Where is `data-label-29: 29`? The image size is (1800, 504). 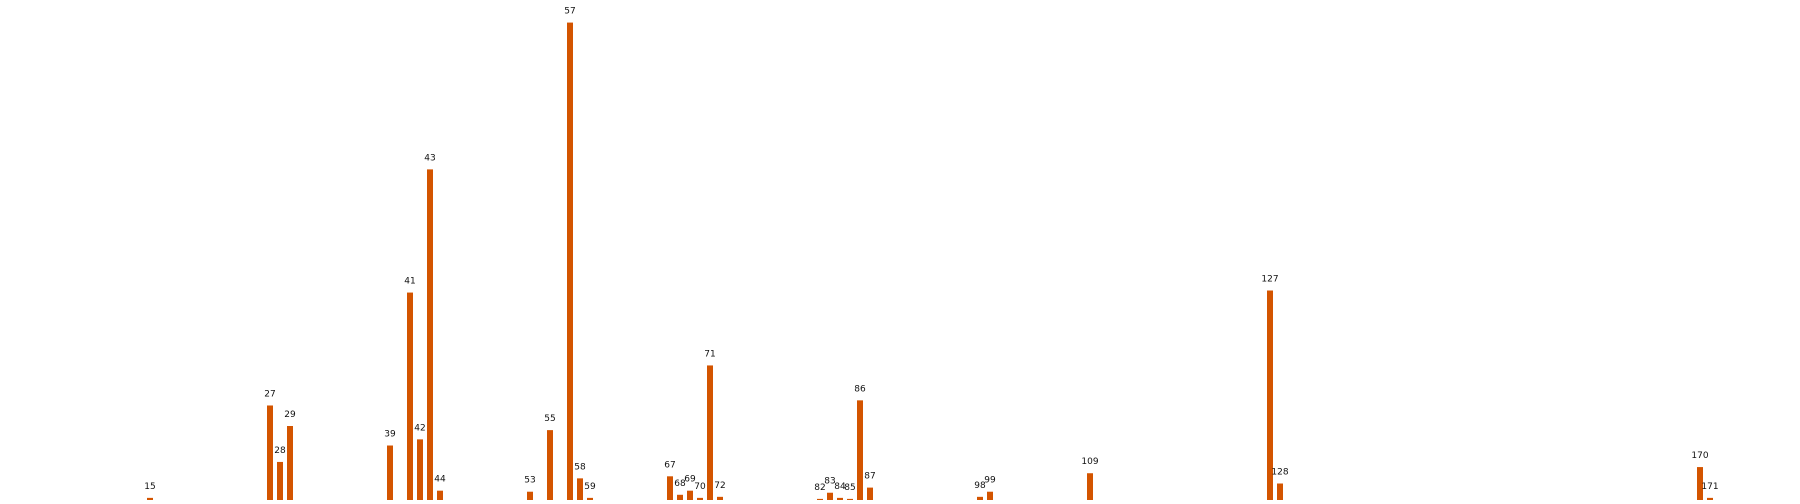 data-label-29: 29 is located at coordinates (290, 415).